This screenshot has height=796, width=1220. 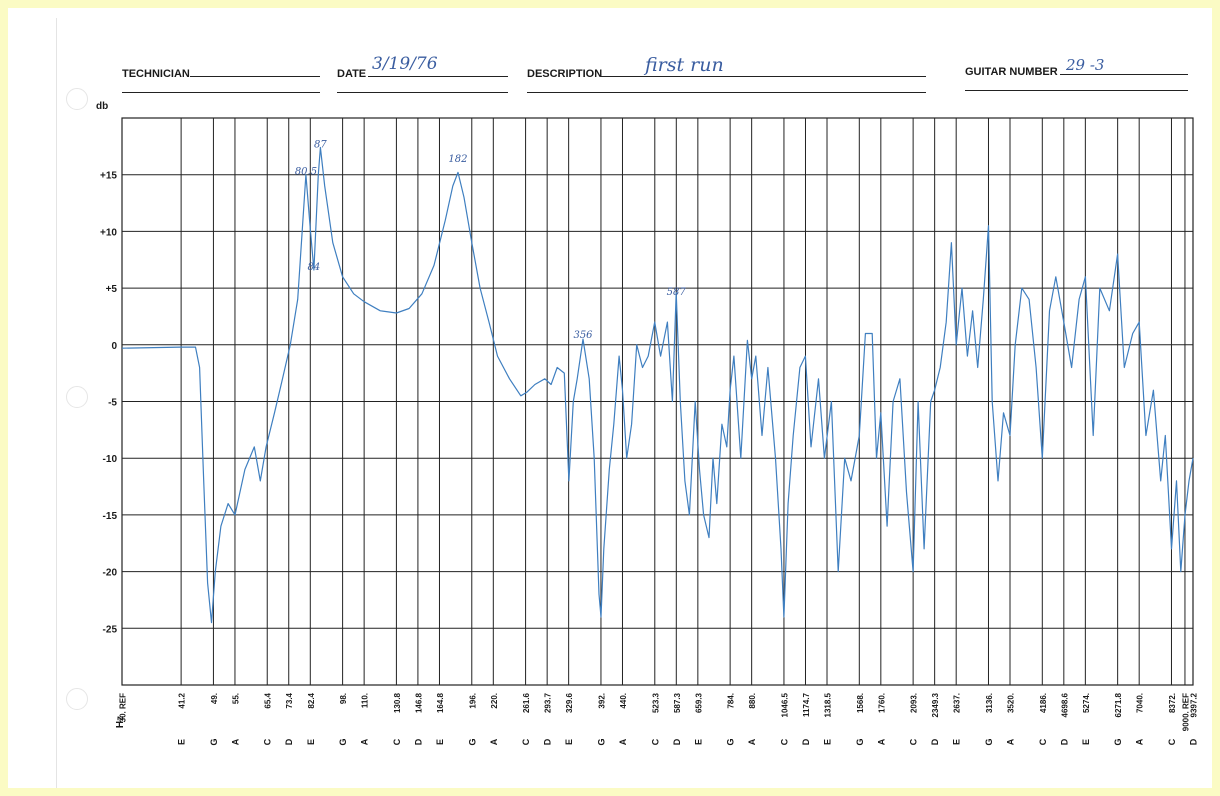 I want to click on y-tick-label: +10, so click(x=108, y=232).